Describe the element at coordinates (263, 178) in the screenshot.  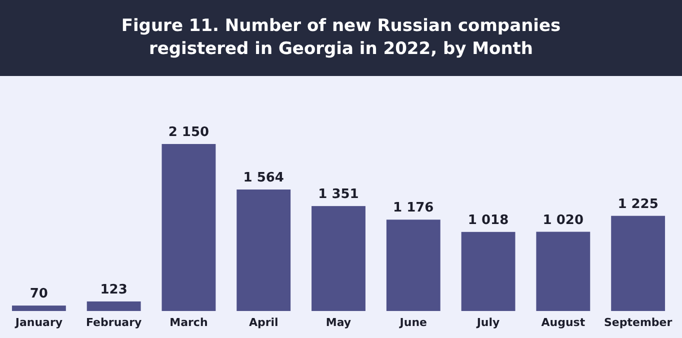
I see `data-label: 1 564` at that location.